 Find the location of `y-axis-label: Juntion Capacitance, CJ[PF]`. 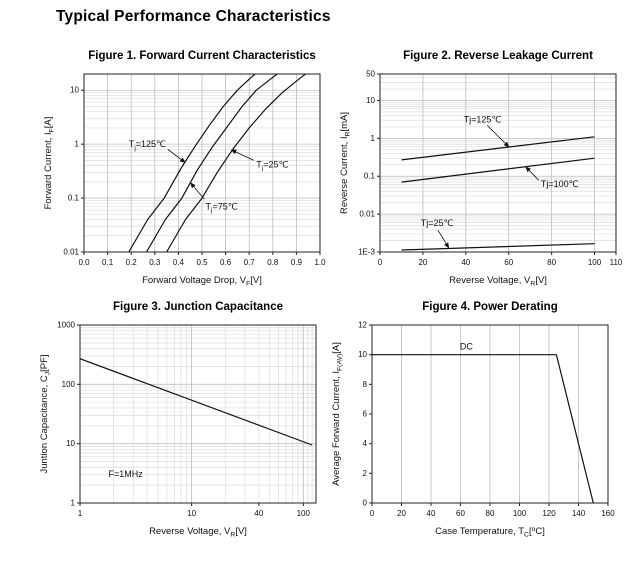

y-axis-label: Juntion Capacitance, CJ[PF] is located at coordinates (45, 413).